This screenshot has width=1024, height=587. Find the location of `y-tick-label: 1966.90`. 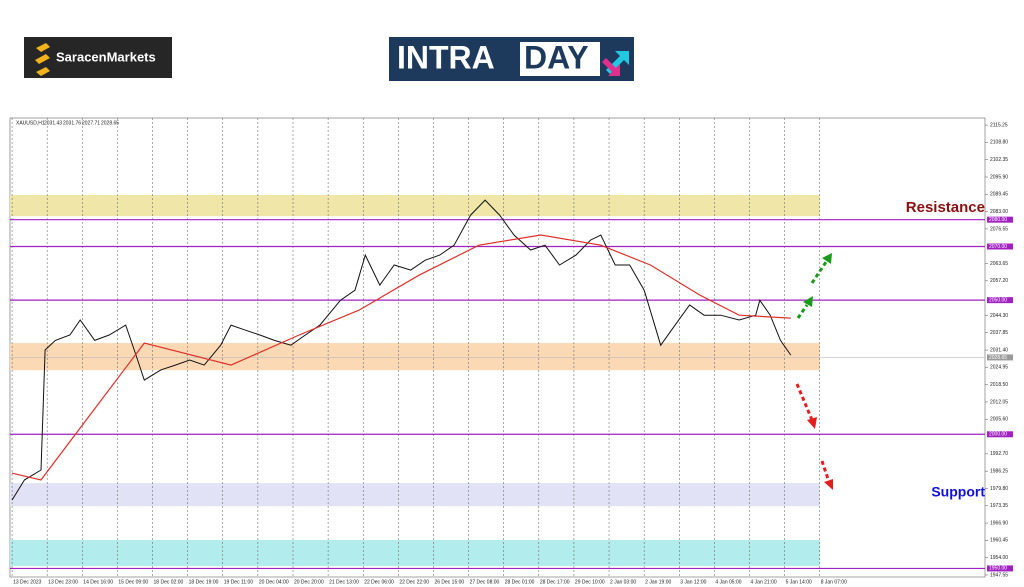

y-tick-label: 1966.90 is located at coordinates (999, 523).